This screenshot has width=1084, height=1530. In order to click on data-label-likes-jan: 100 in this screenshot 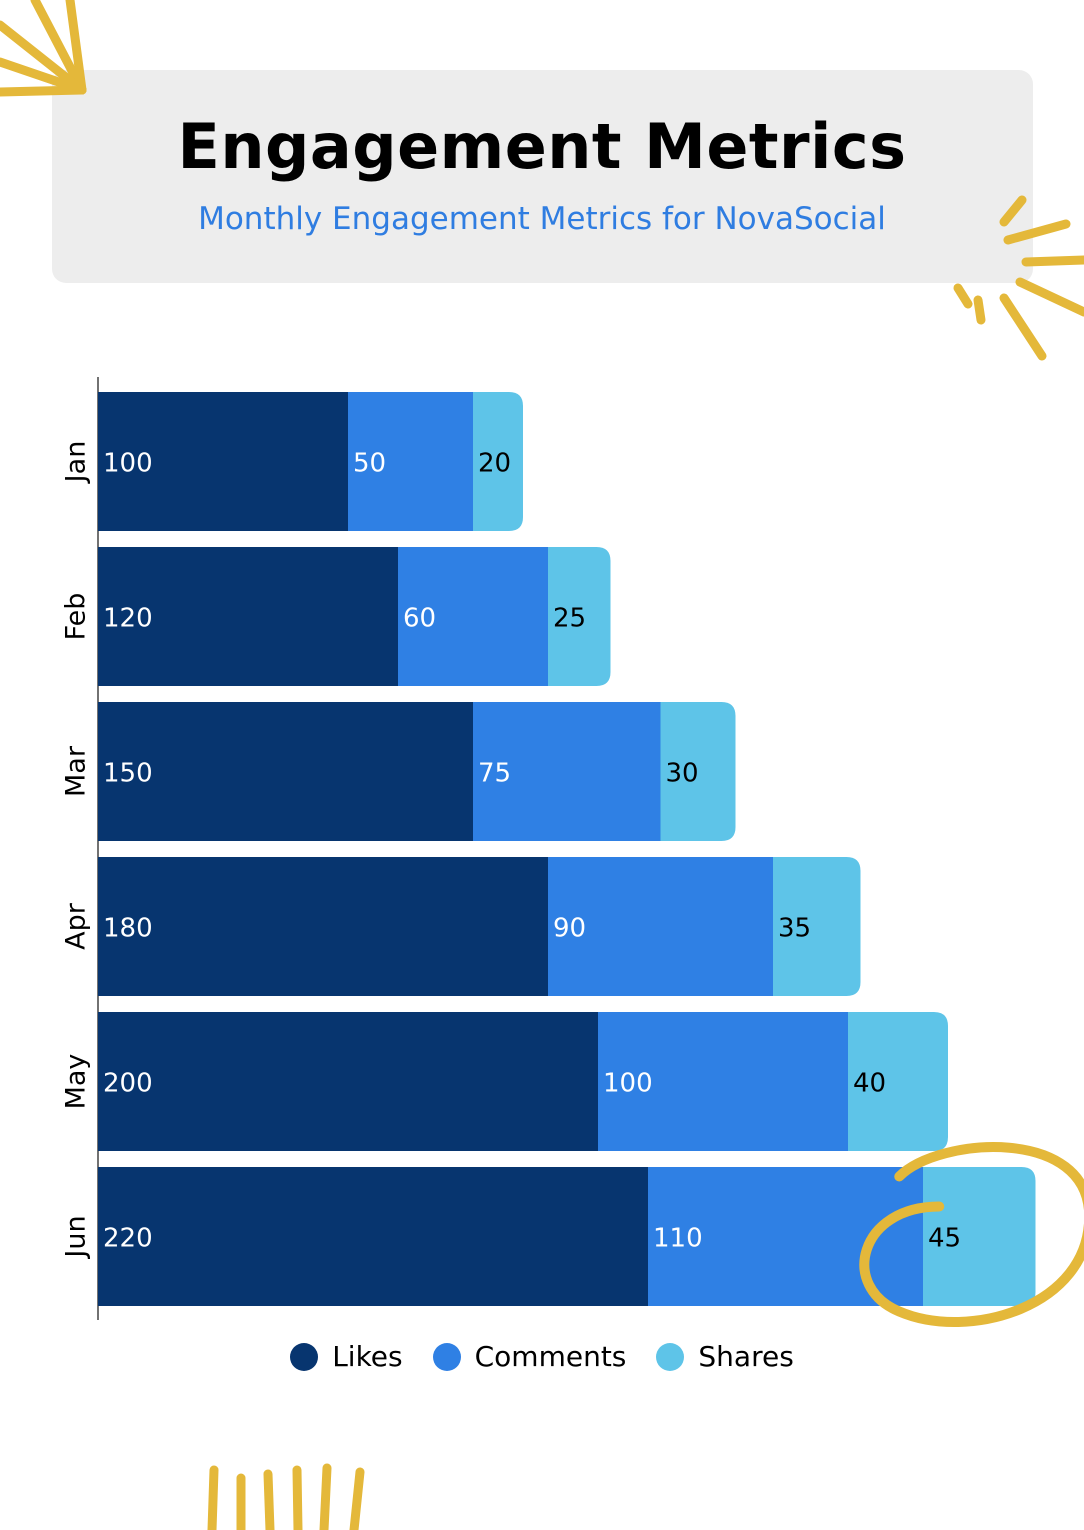, I will do `click(128, 464)`.